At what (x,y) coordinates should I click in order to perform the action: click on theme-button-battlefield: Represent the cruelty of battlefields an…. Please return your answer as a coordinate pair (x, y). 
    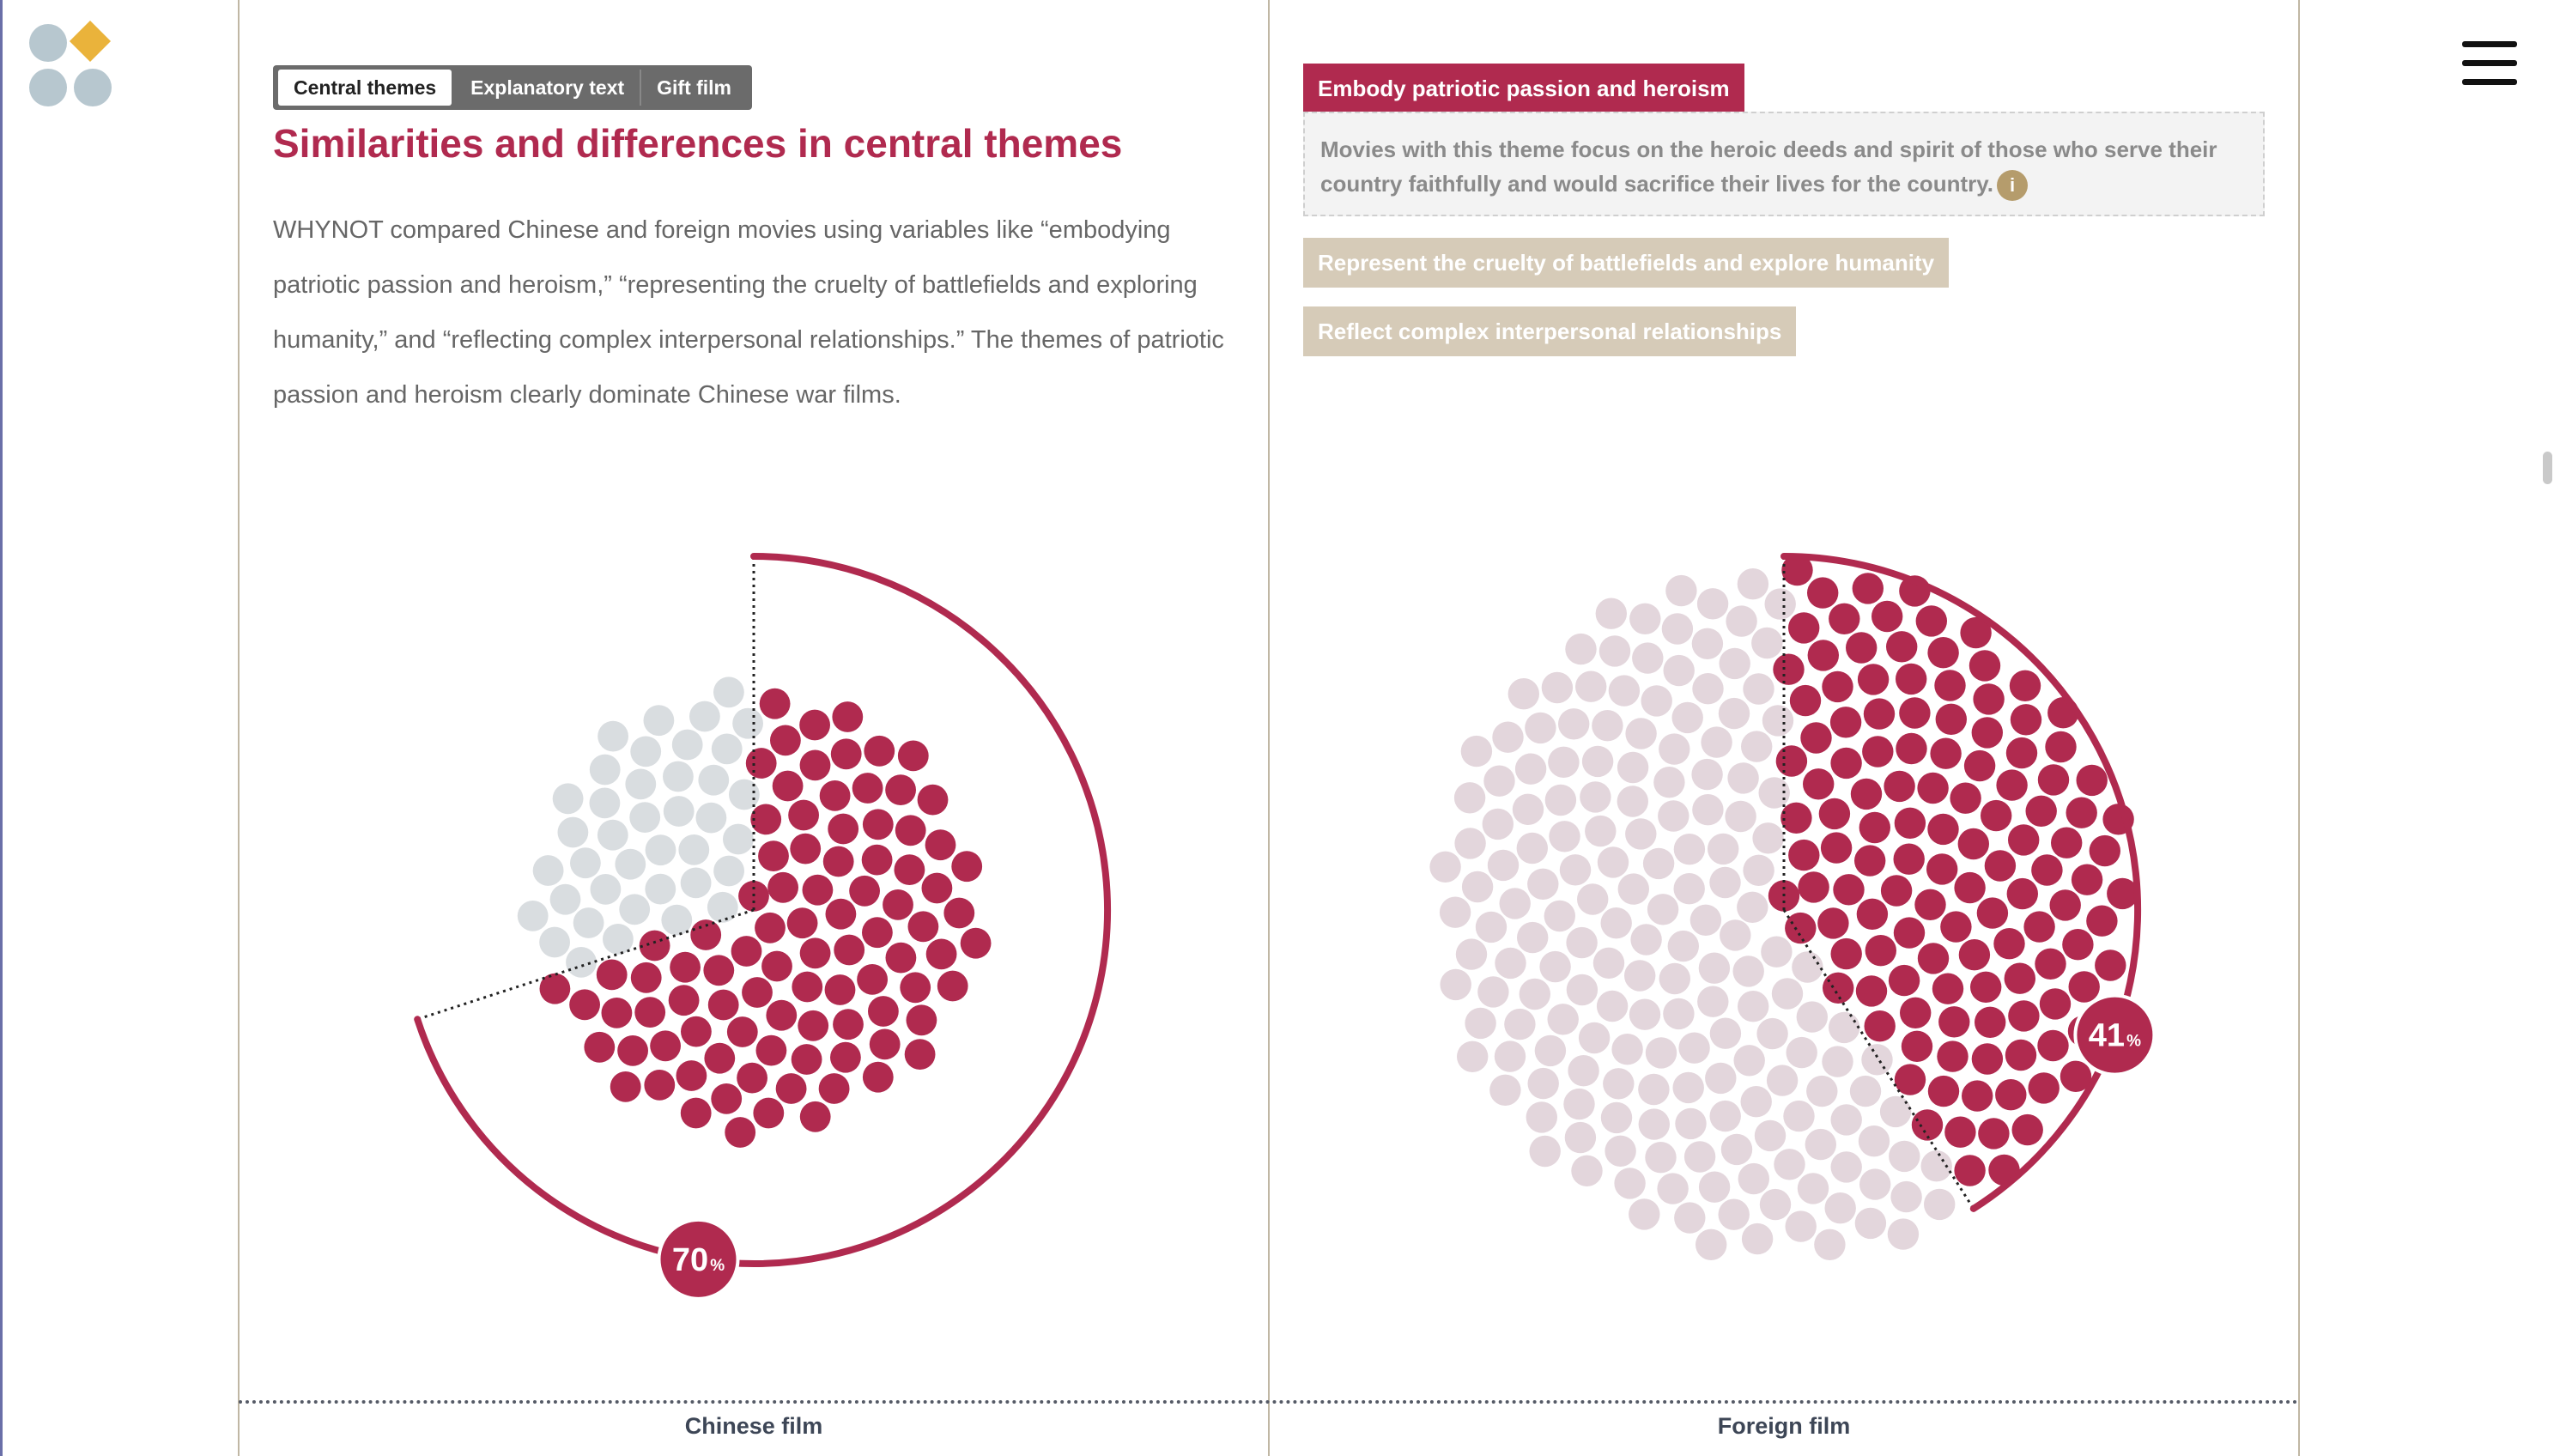
    Looking at the image, I should click on (1626, 263).